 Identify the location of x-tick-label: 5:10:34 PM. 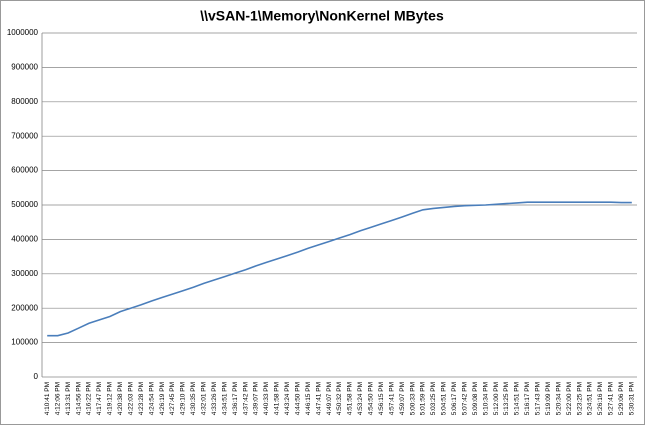
(485, 398).